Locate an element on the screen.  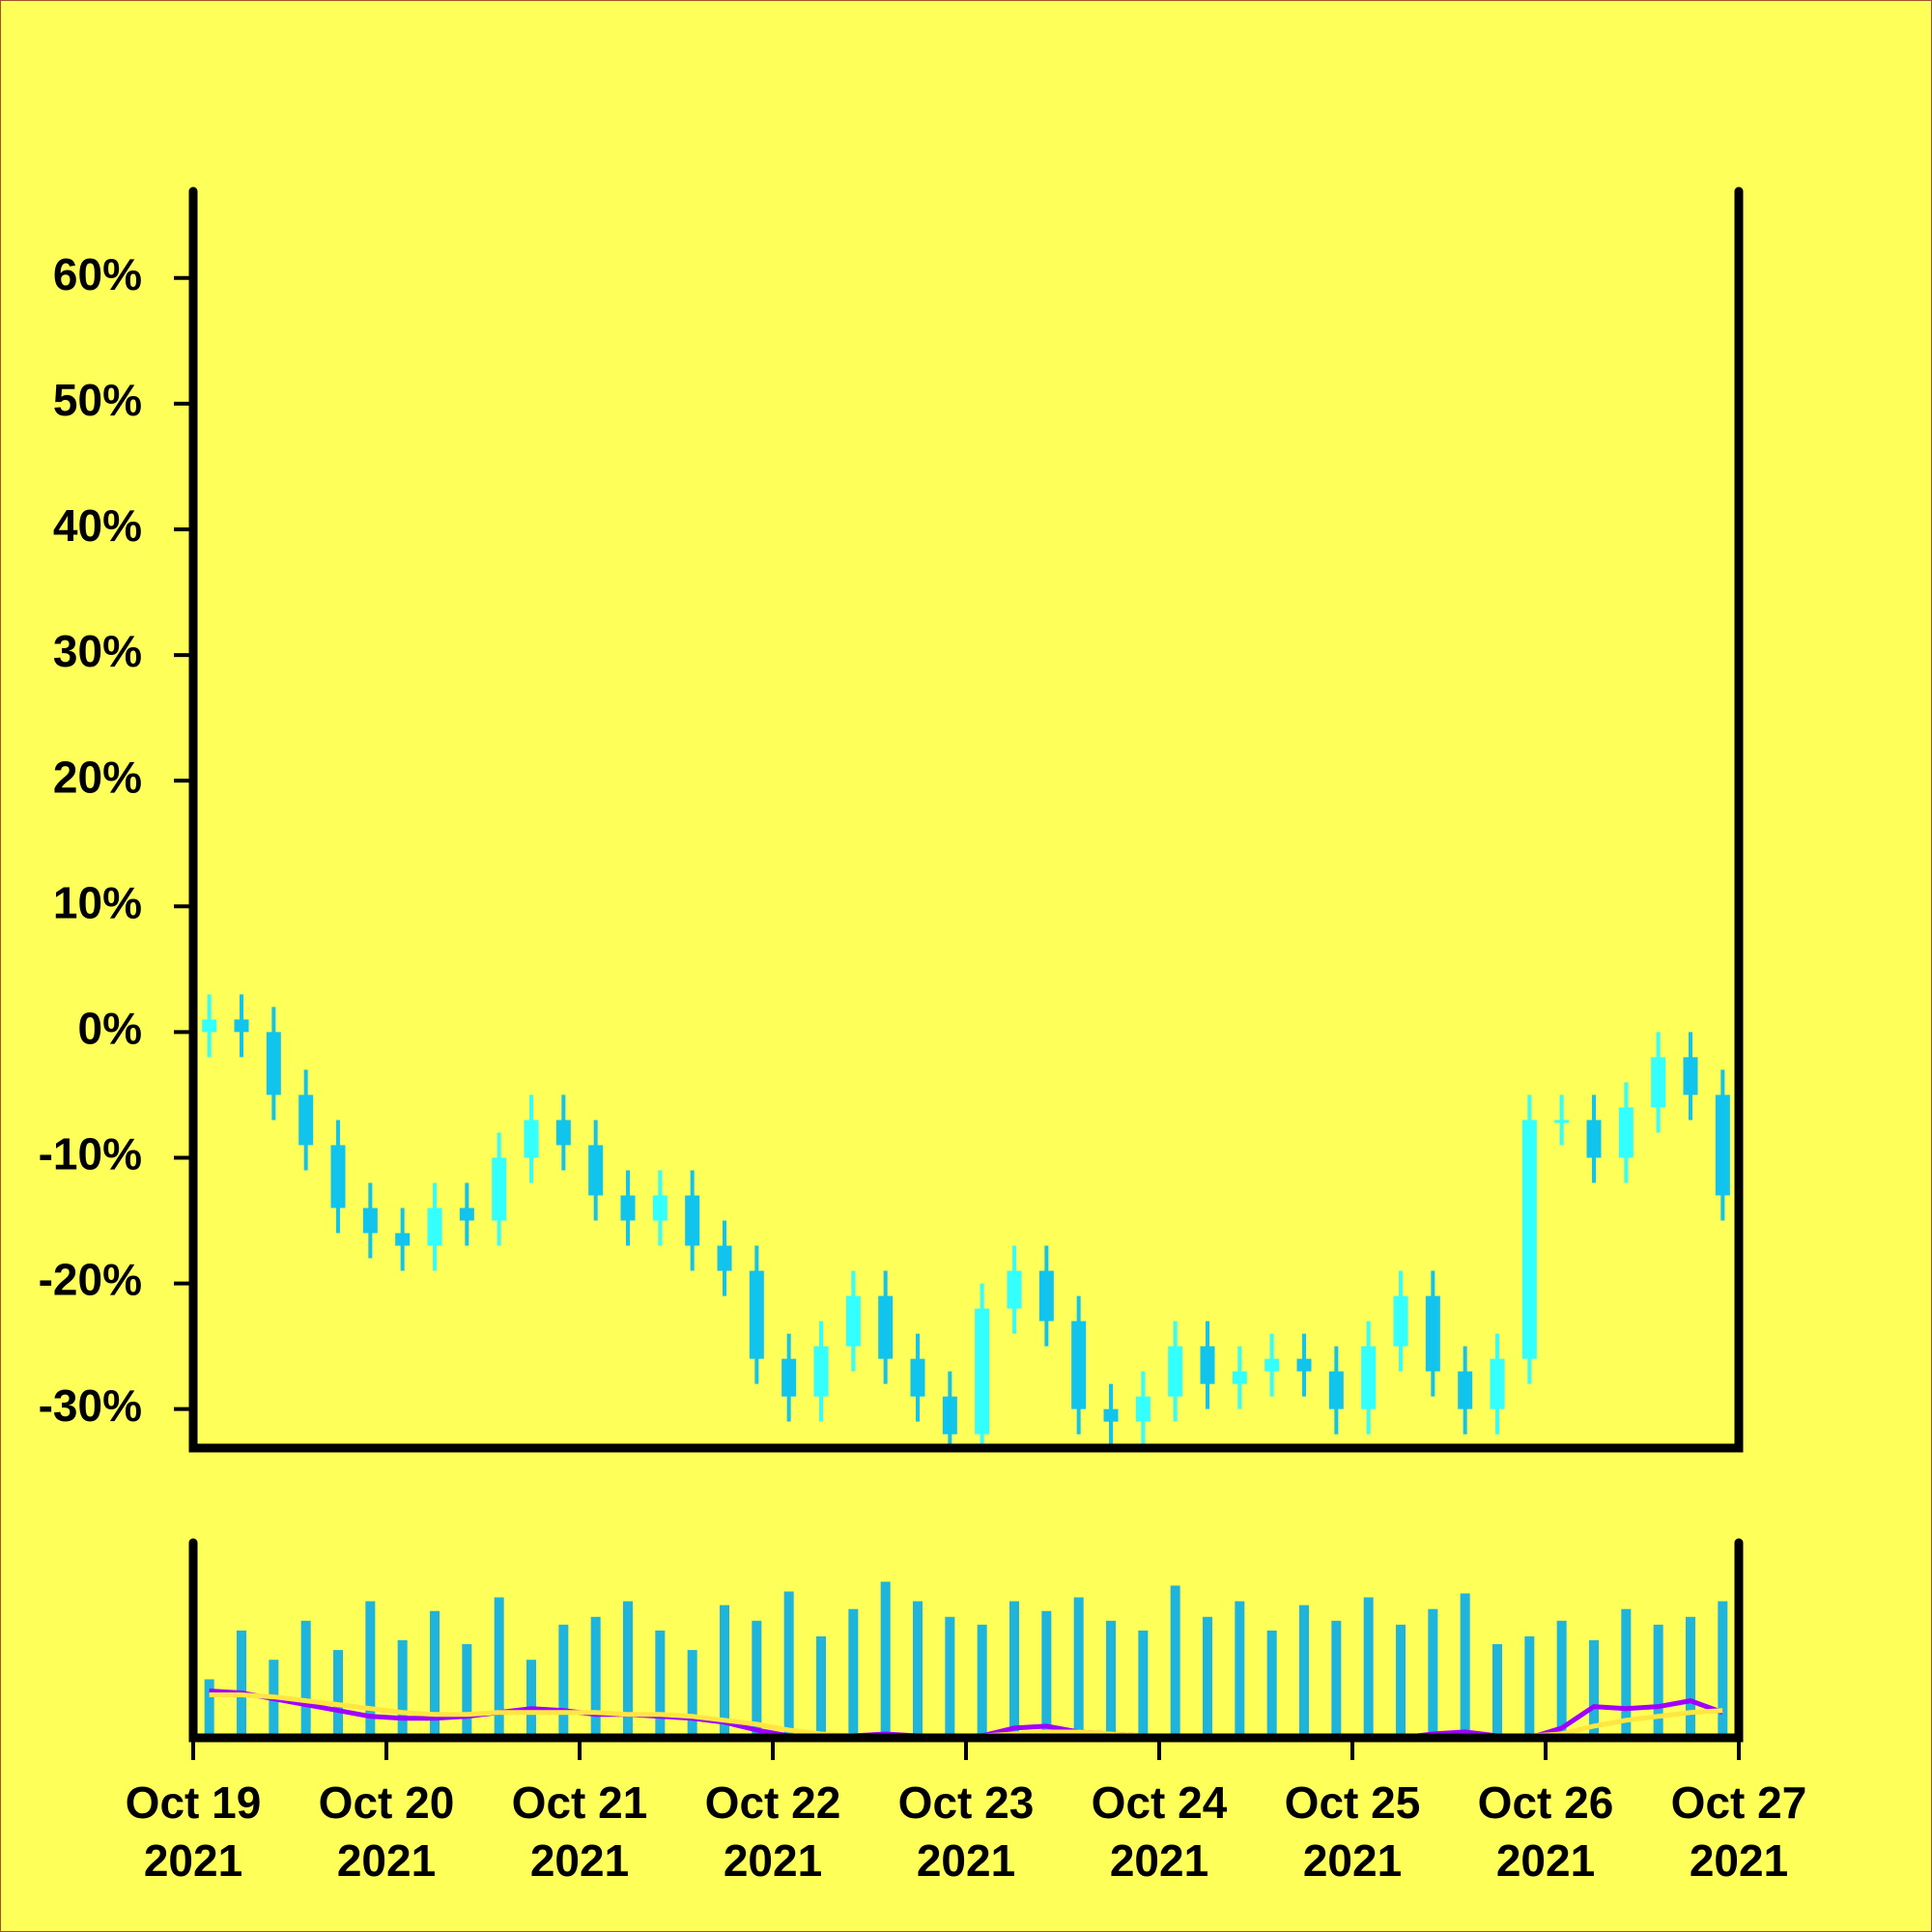
x-tick-label: Oct 22 2021 is located at coordinates (772, 1831).